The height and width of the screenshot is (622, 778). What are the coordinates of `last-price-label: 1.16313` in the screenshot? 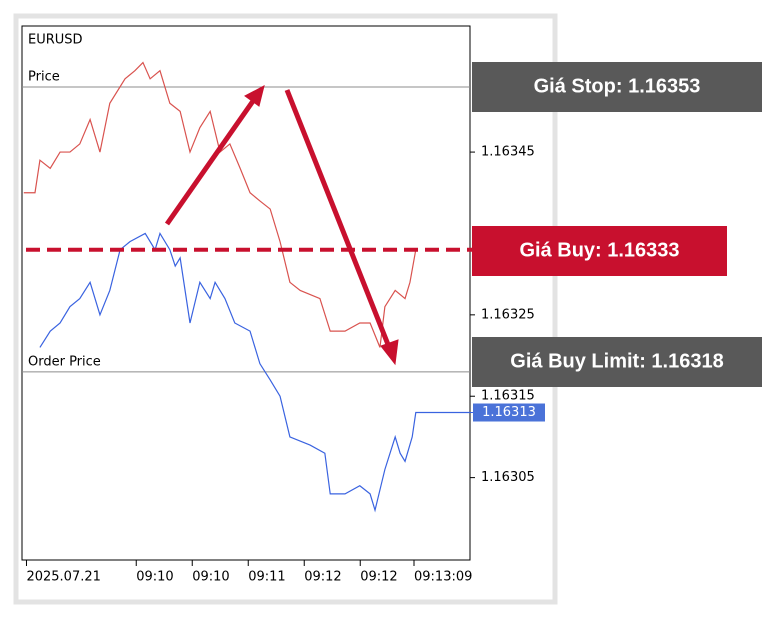 It's located at (509, 412).